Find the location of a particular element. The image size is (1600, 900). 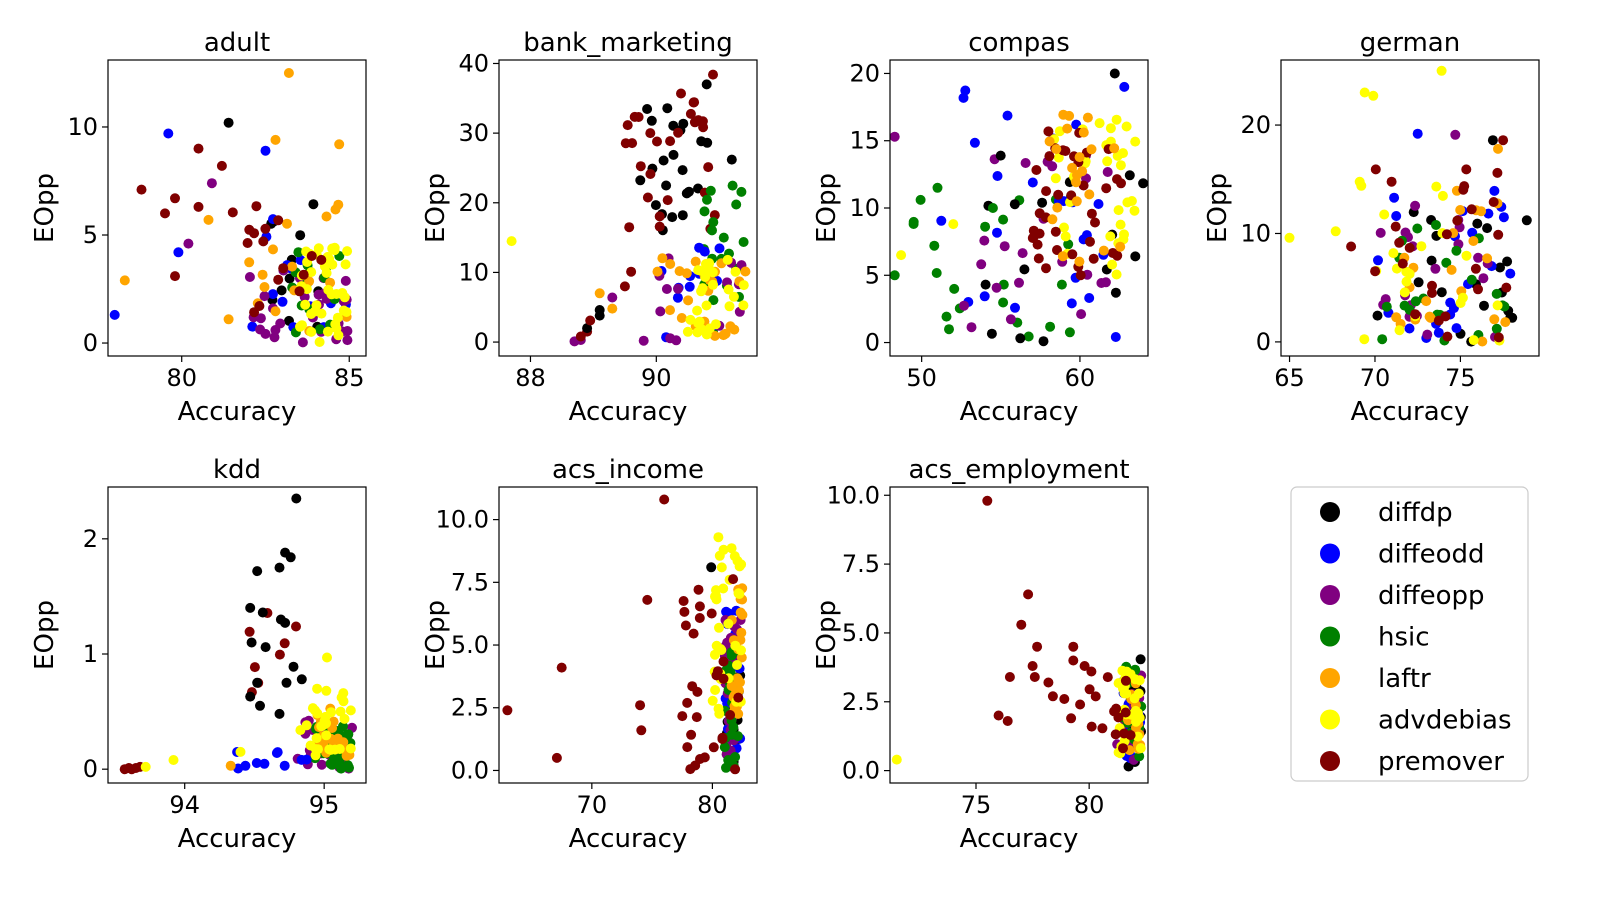

x-axis-label: Accuracy is located at coordinates (237, 412).